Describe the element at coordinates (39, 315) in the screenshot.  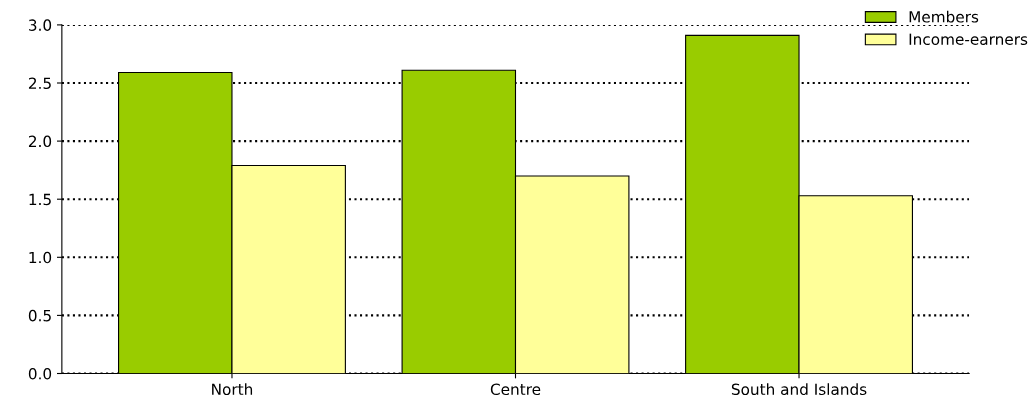
I see `y-tick-label: 0.5` at that location.